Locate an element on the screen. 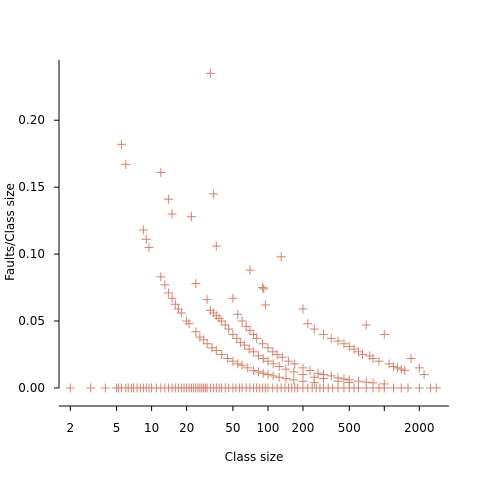 The image size is (480, 480). x-tick-label: 100 is located at coordinates (267, 428).